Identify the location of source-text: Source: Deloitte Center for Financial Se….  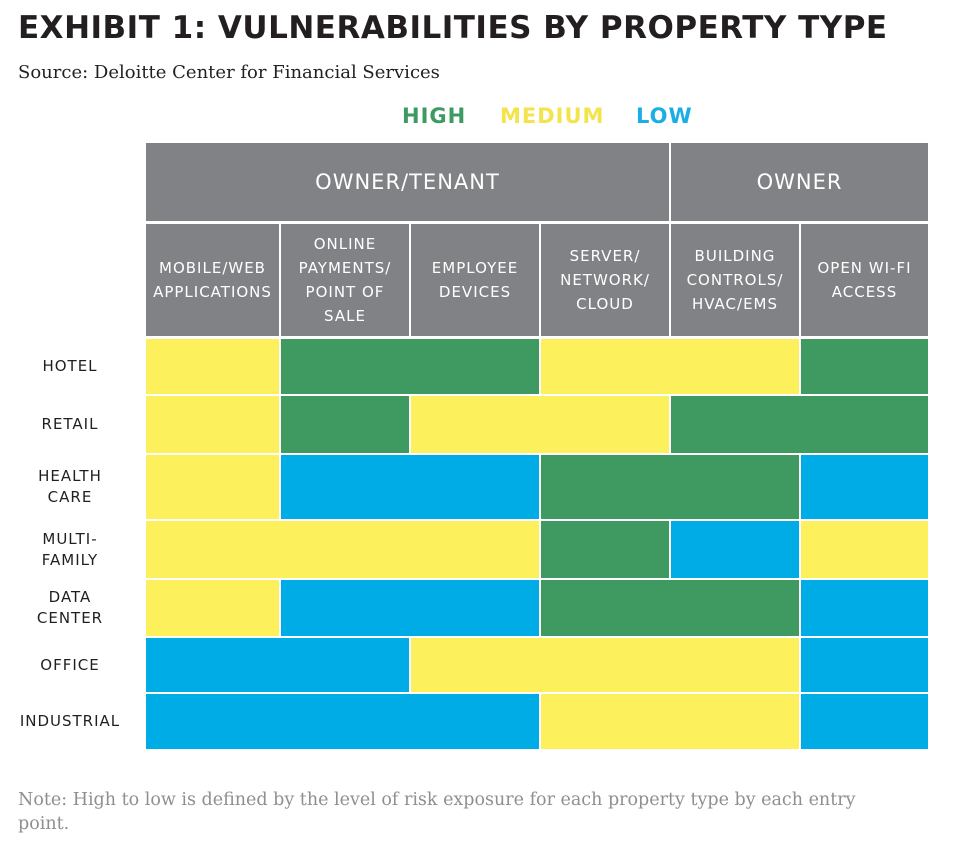
(229, 72).